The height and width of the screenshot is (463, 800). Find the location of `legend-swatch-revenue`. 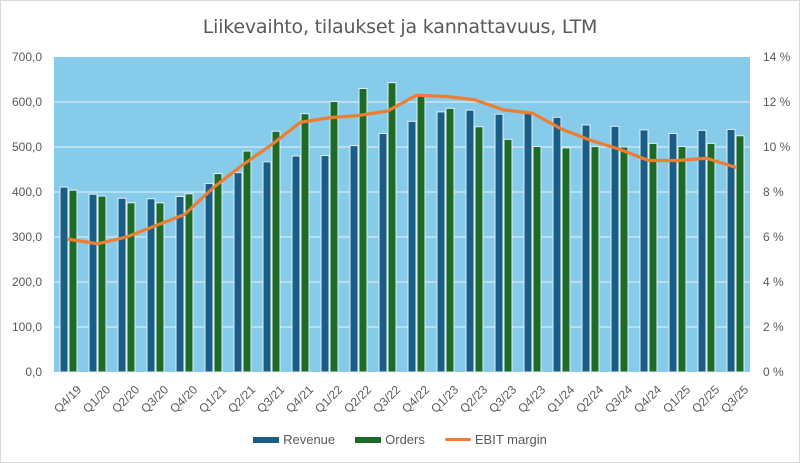

legend-swatch-revenue is located at coordinates (266, 439).